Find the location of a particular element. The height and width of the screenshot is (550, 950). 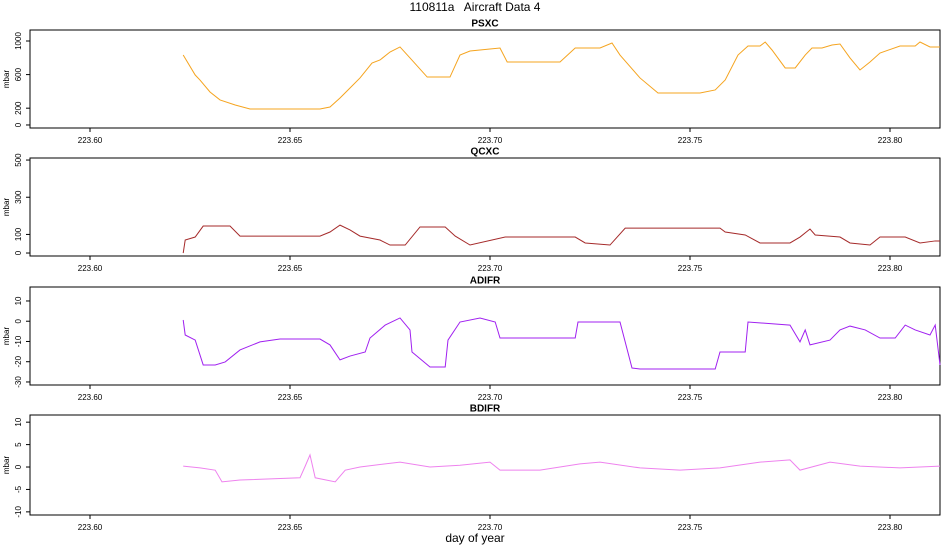

x-axis-label: day of year is located at coordinates (474, 538).